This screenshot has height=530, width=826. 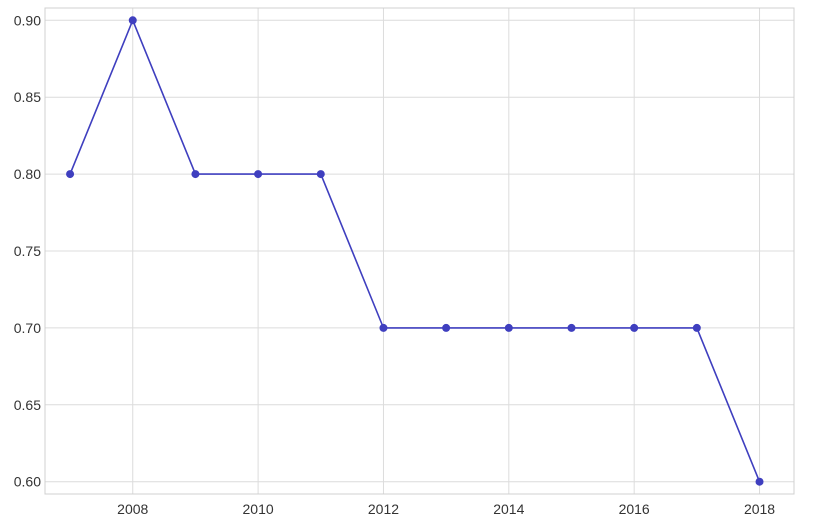 I want to click on y-axis-ticks: 0.60 0.65 0.70 0.75 0.80 0.85 0.90, so click(x=27, y=250).